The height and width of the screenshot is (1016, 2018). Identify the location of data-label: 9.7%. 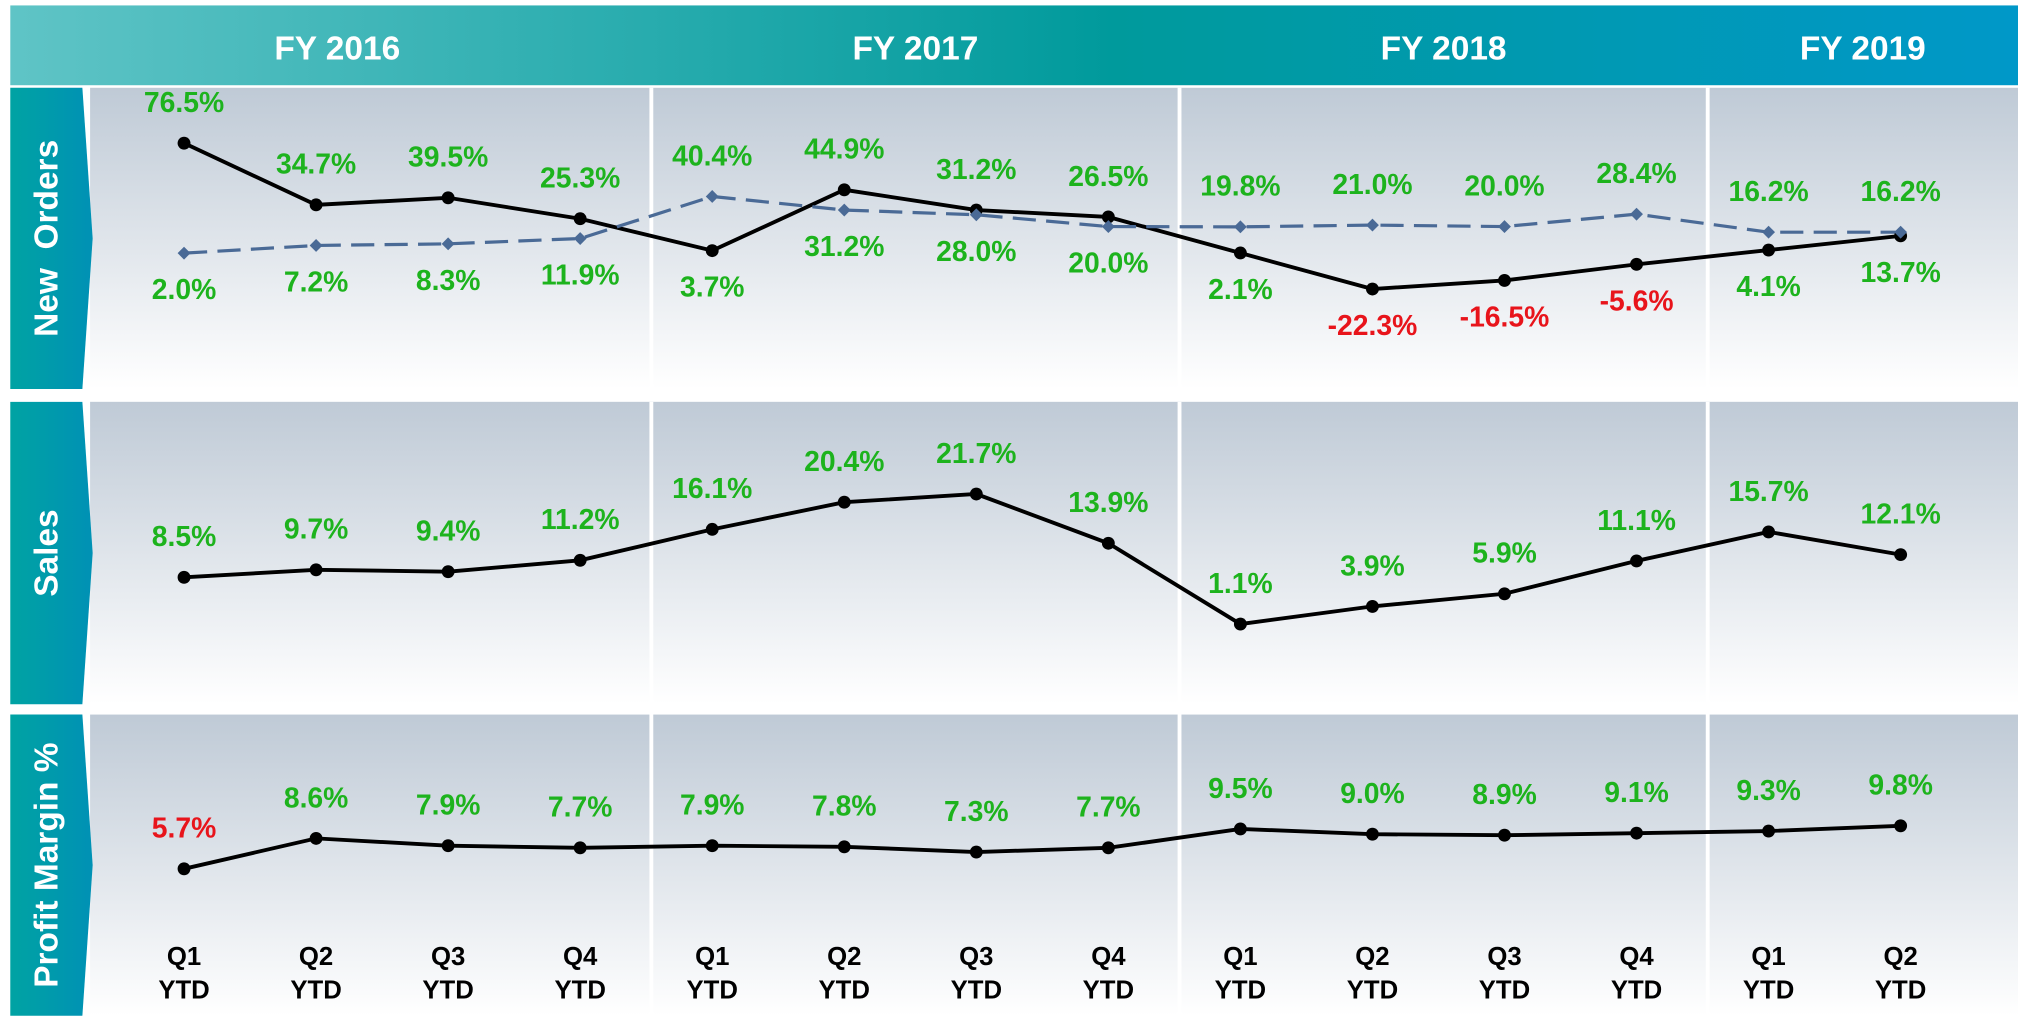
(316, 529).